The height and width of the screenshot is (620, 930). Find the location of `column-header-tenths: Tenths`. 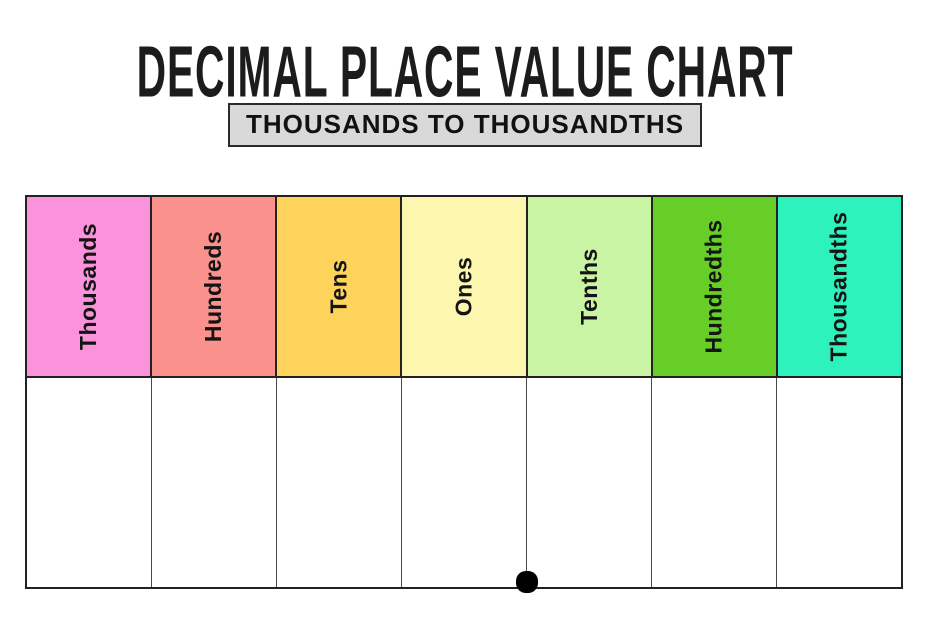

column-header-tenths: Tenths is located at coordinates (590, 286).